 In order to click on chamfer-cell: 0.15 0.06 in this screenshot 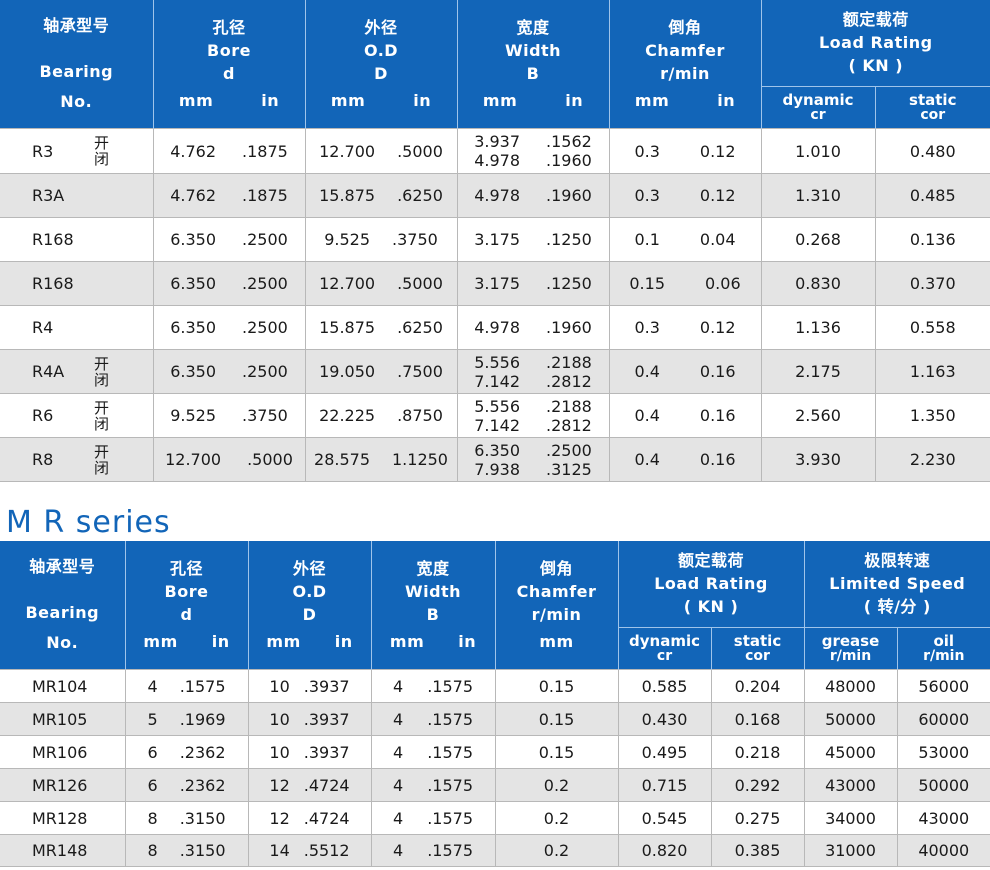, I will do `click(684, 283)`.